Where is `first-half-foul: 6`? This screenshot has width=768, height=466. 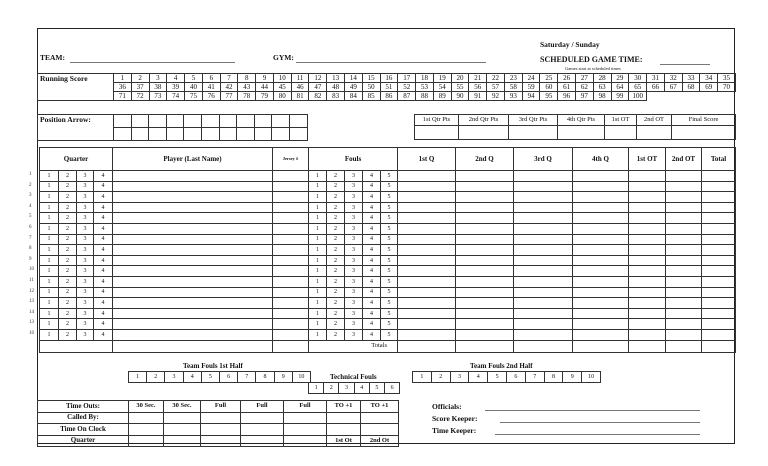
first-half-foul: 6 is located at coordinates (229, 377).